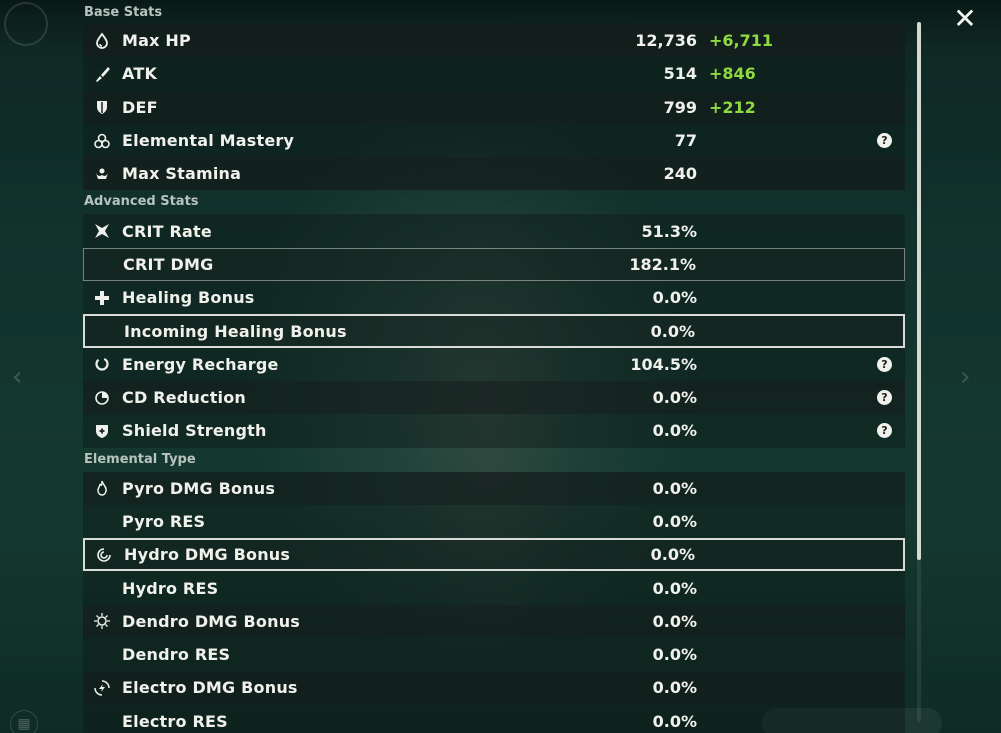 Image resolution: width=1001 pixels, height=733 pixels. Describe the element at coordinates (184, 398) in the screenshot. I see `stat-name: CD Reduction` at that location.